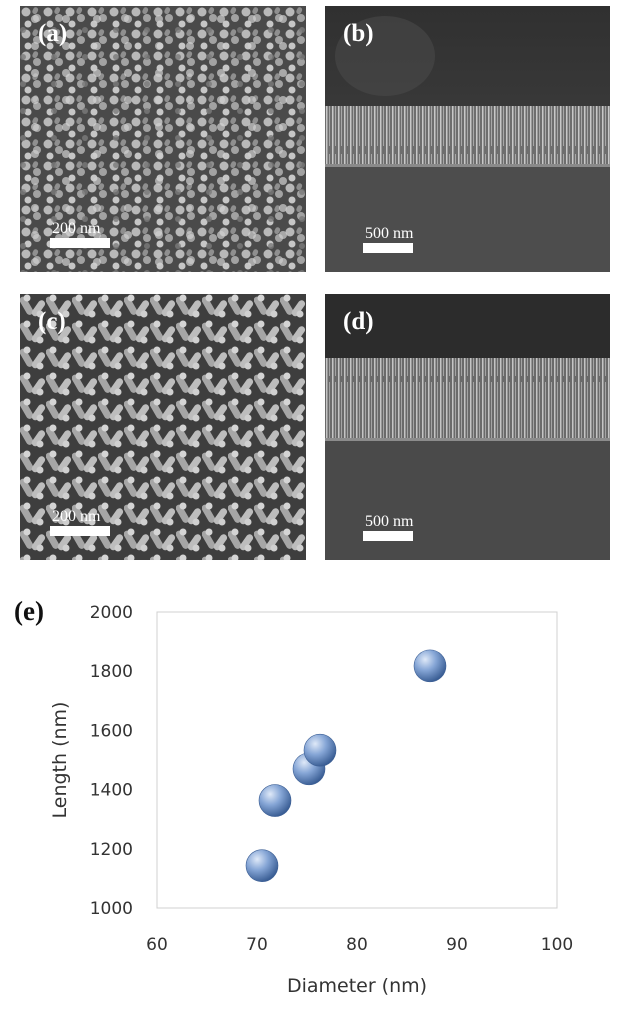 Image resolution: width=617 pixels, height=1017 pixels. I want to click on sem-image-a, so click(163, 139).